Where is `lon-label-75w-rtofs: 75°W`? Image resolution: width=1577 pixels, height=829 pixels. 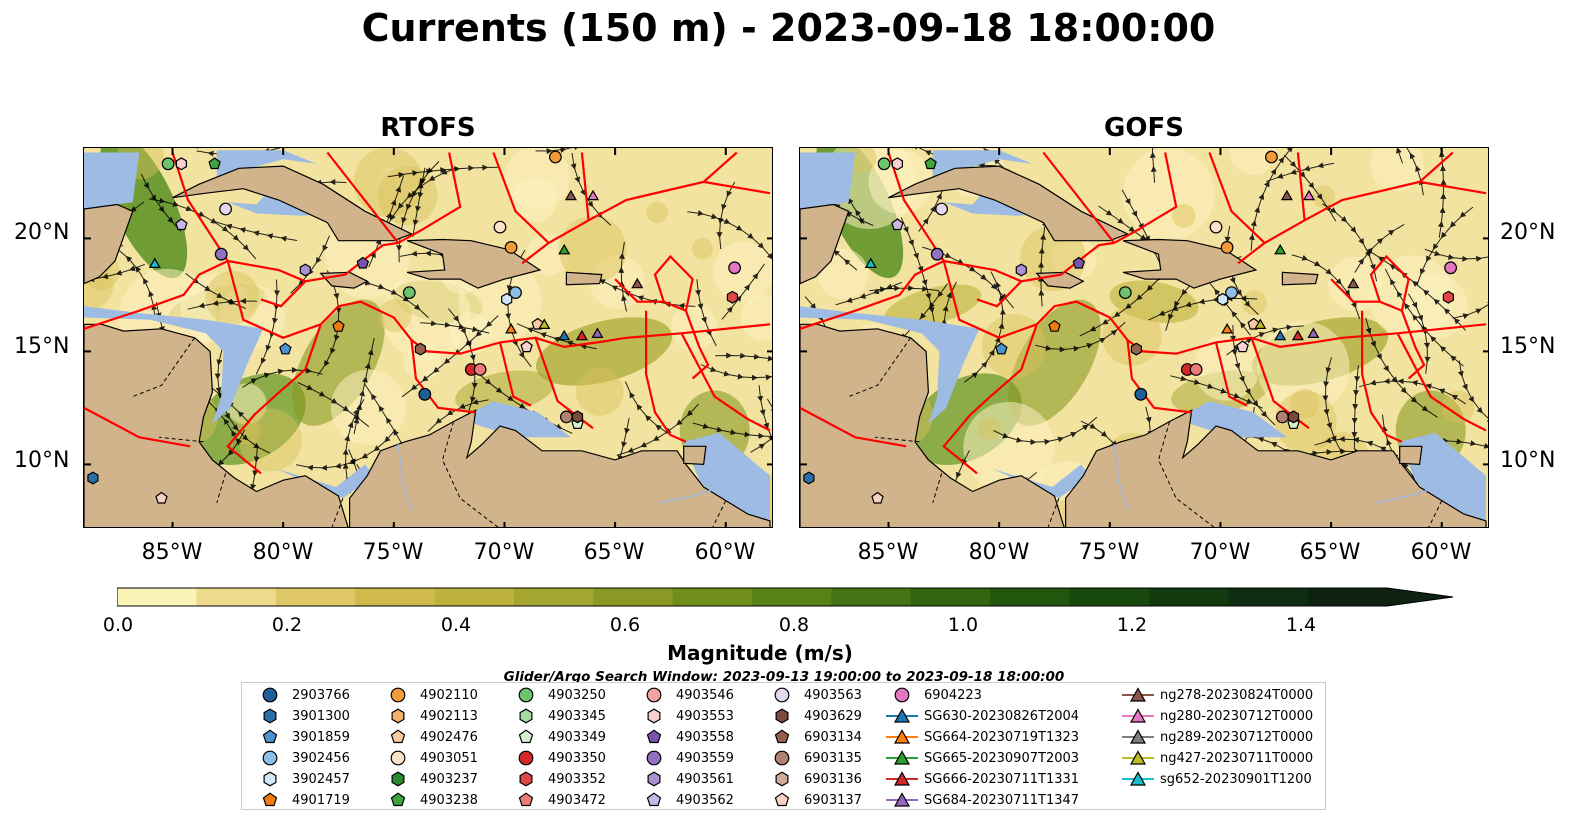 lon-label-75w-rtofs: 75°W is located at coordinates (393, 552).